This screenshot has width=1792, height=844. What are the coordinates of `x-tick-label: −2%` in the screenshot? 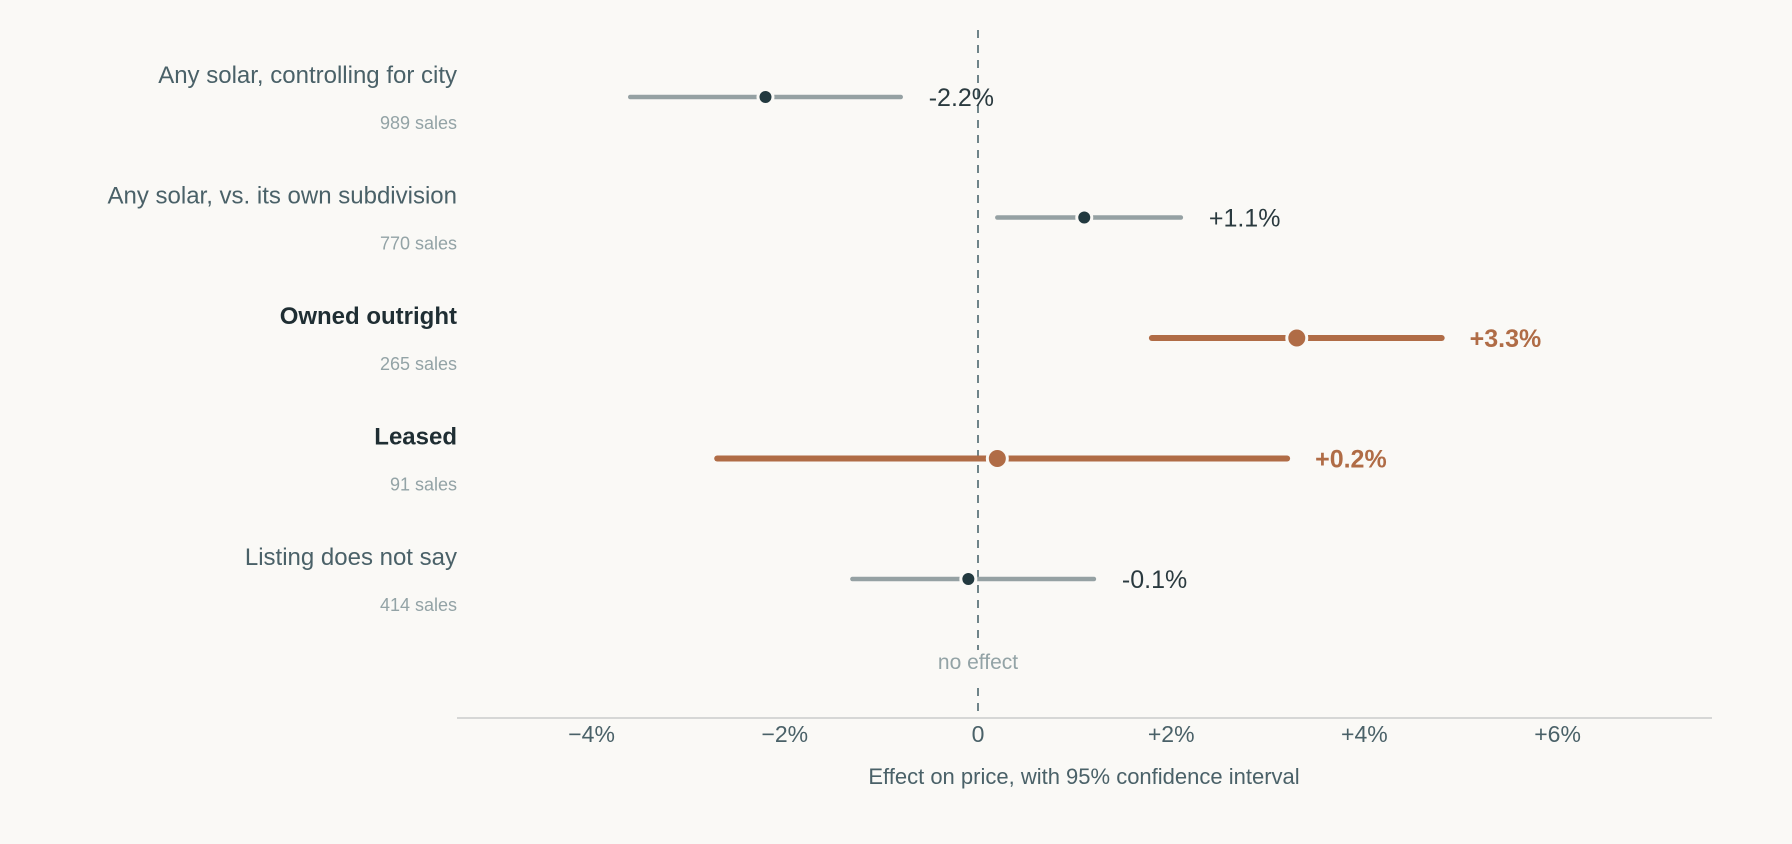 It's located at (784, 734).